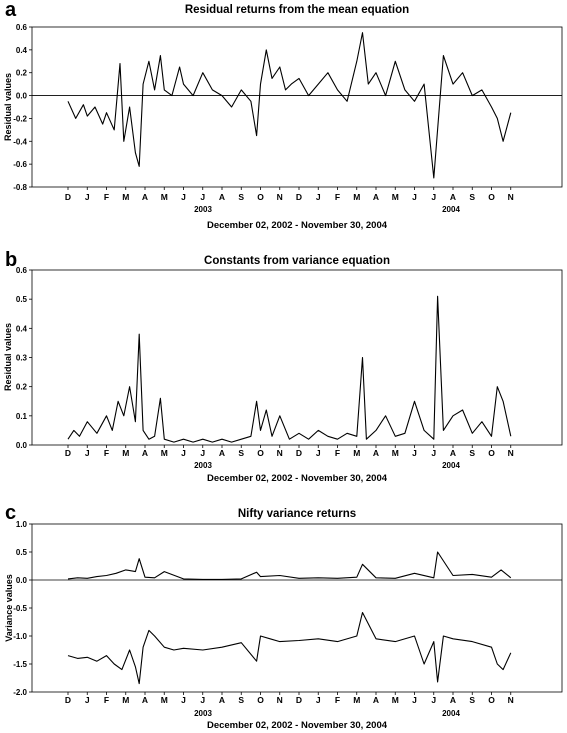 This screenshot has width=567, height=733. What do you see at coordinates (20, 187) in the screenshot?
I see `y-tick-label: -0.8` at bounding box center [20, 187].